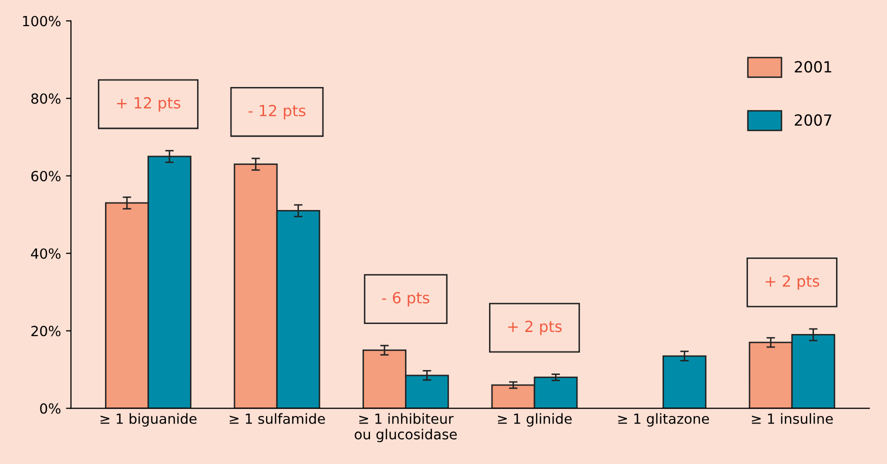 The height and width of the screenshot is (464, 887). Describe the element at coordinates (405, 427) in the screenshot. I see `x-tick-label: ≥ 1 inhibiteur ou glucosidase` at that location.